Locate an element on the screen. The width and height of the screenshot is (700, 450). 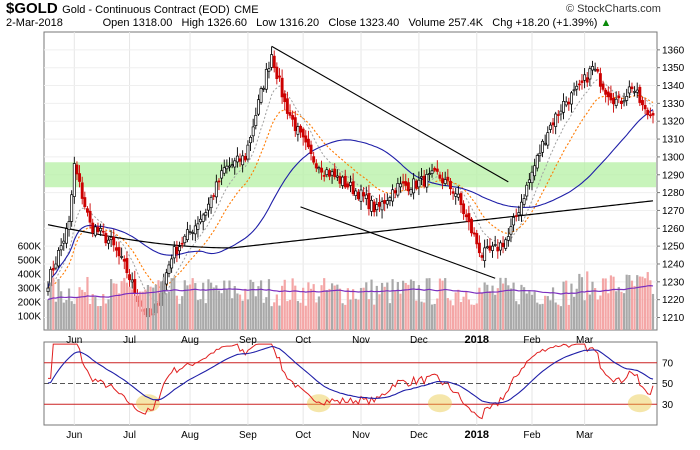
legend-ema10: EMA(10) 1324.87 is located at coordinates (101, 82).